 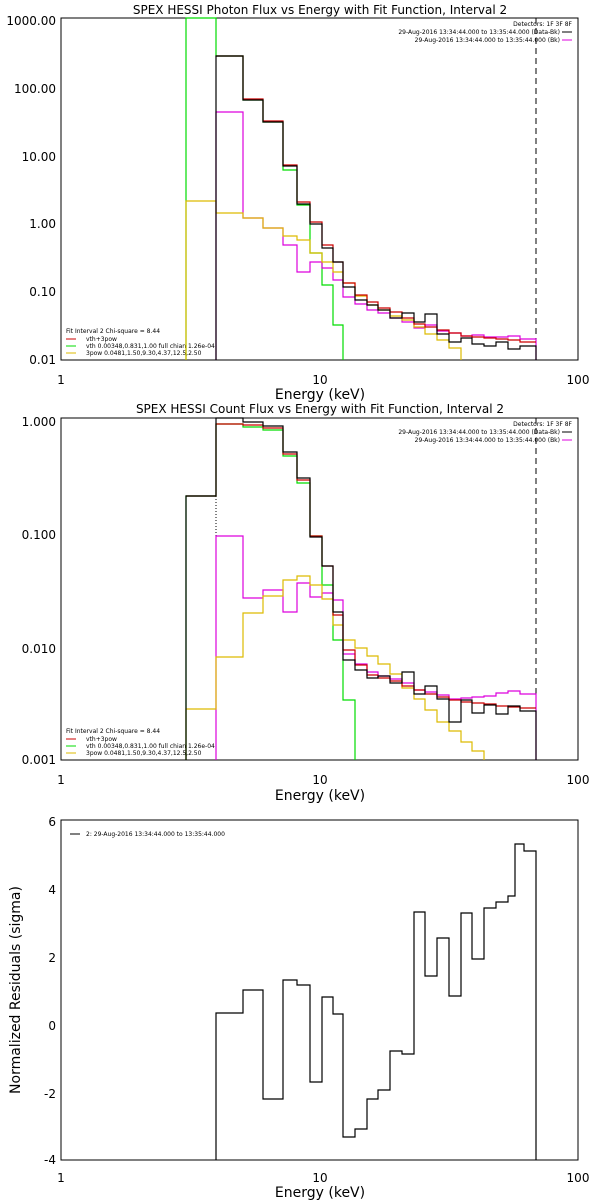 I want to click on panel1-fit-line-4: 3pow 0.0481,1.50,9.30,4.37,12.5,2.50, so click(x=144, y=353).